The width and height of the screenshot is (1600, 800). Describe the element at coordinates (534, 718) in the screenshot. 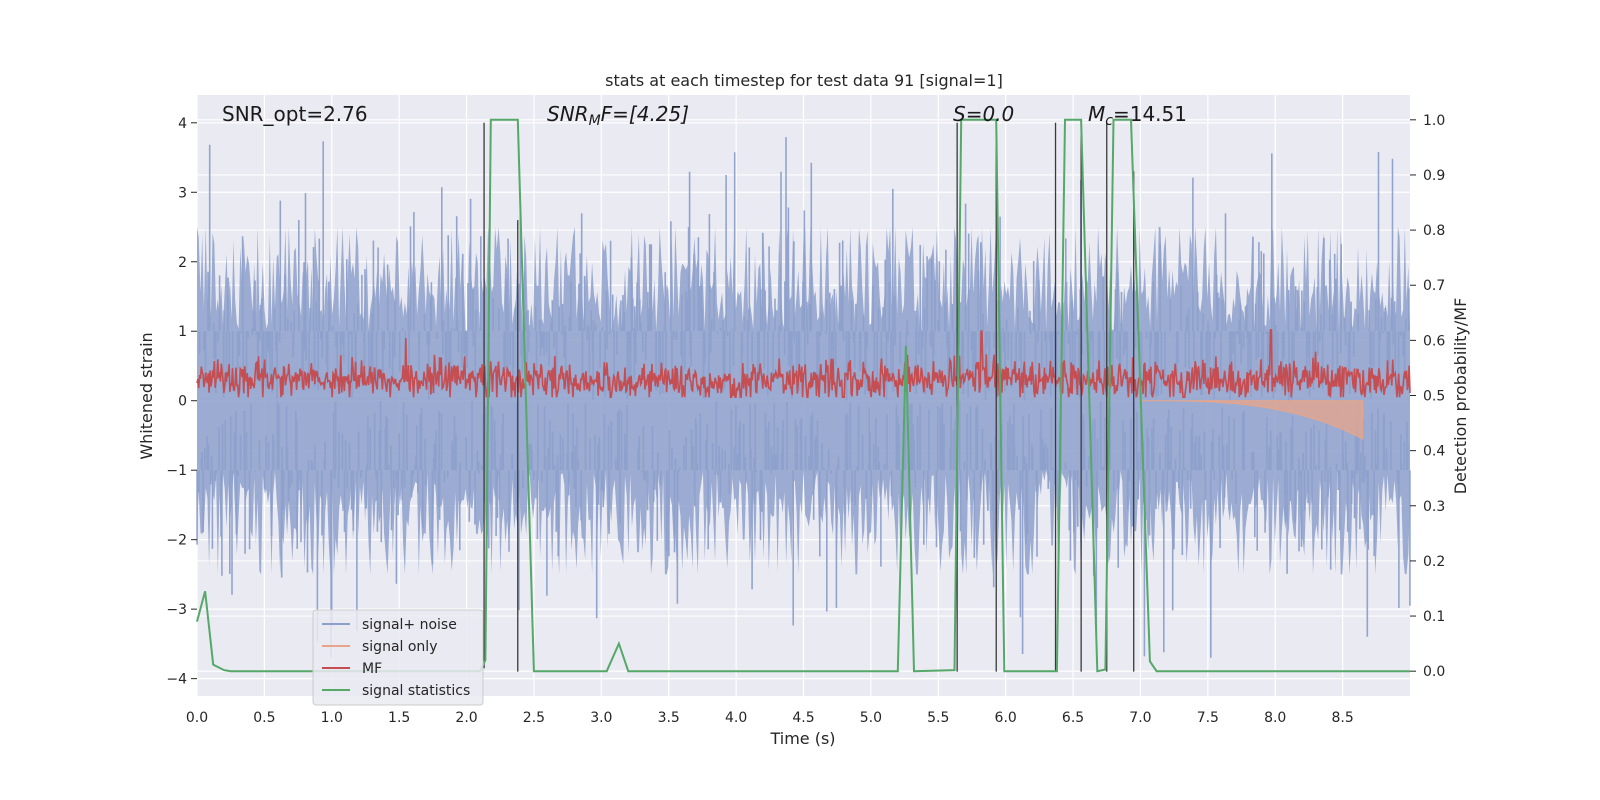

I see `x-tick-label: 2.5` at that location.